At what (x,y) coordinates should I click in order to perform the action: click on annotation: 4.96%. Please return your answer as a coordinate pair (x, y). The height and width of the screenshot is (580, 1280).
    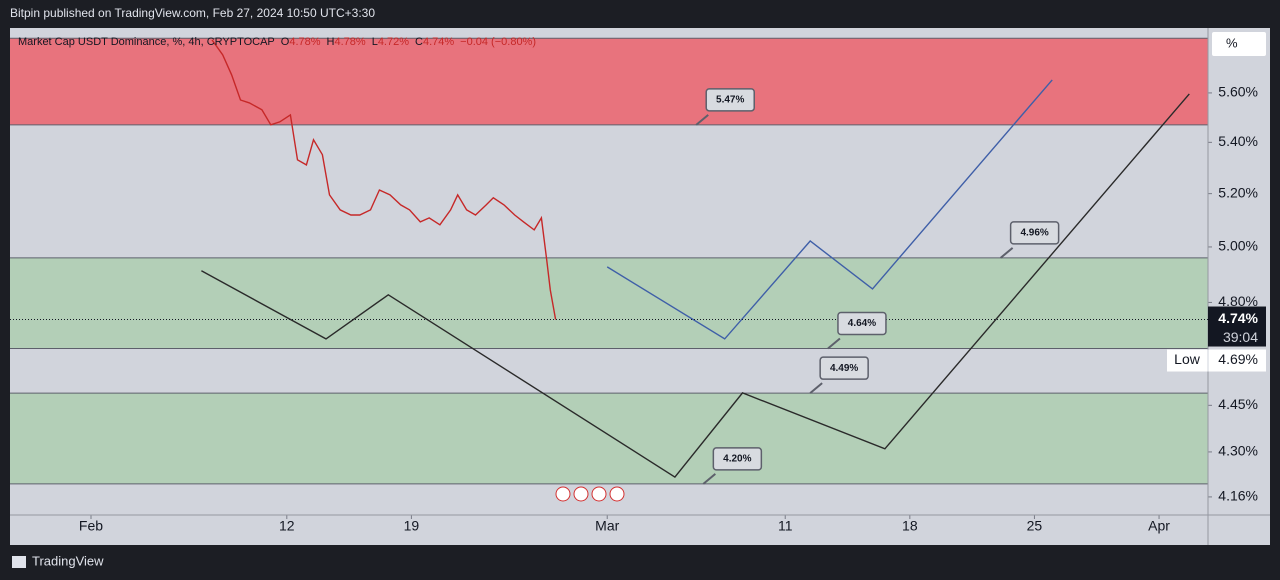
    Looking at the image, I should click on (1029, 240).